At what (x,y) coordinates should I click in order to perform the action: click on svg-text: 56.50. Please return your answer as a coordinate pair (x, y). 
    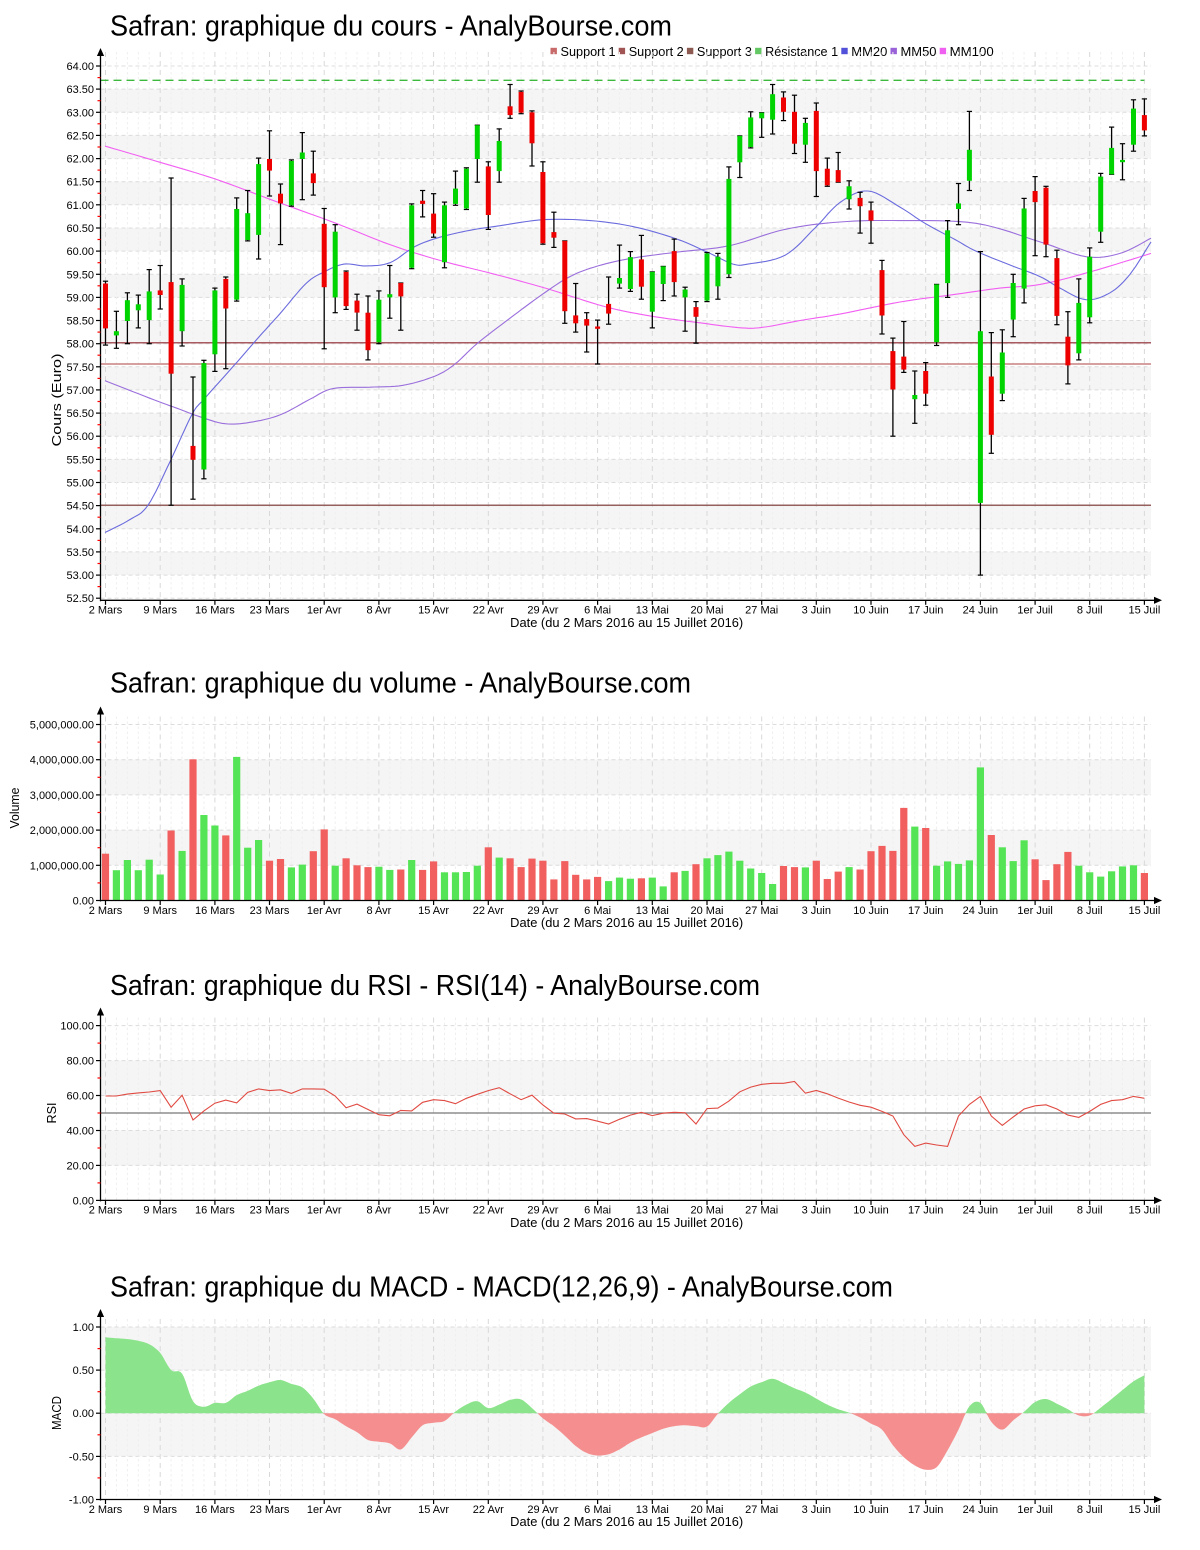
    Looking at the image, I should click on (80, 414).